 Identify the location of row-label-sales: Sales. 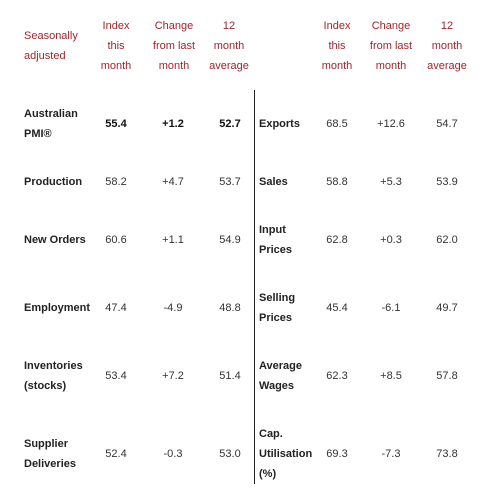
(273, 182).